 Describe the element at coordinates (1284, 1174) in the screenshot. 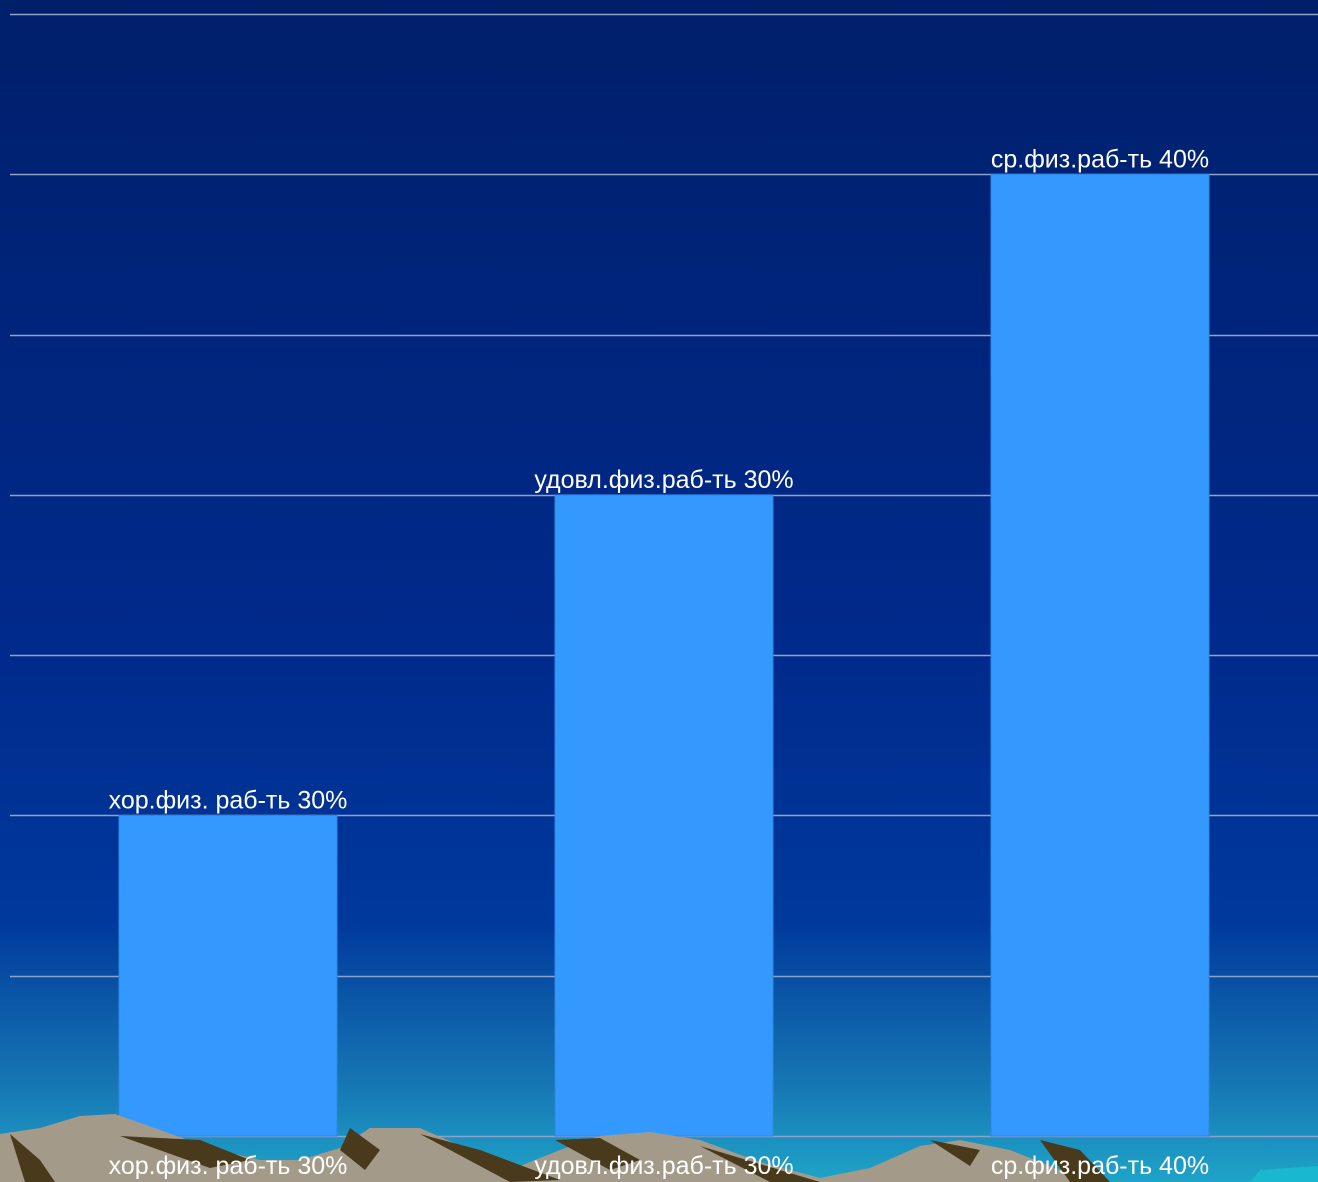

I see `water-strip` at that location.